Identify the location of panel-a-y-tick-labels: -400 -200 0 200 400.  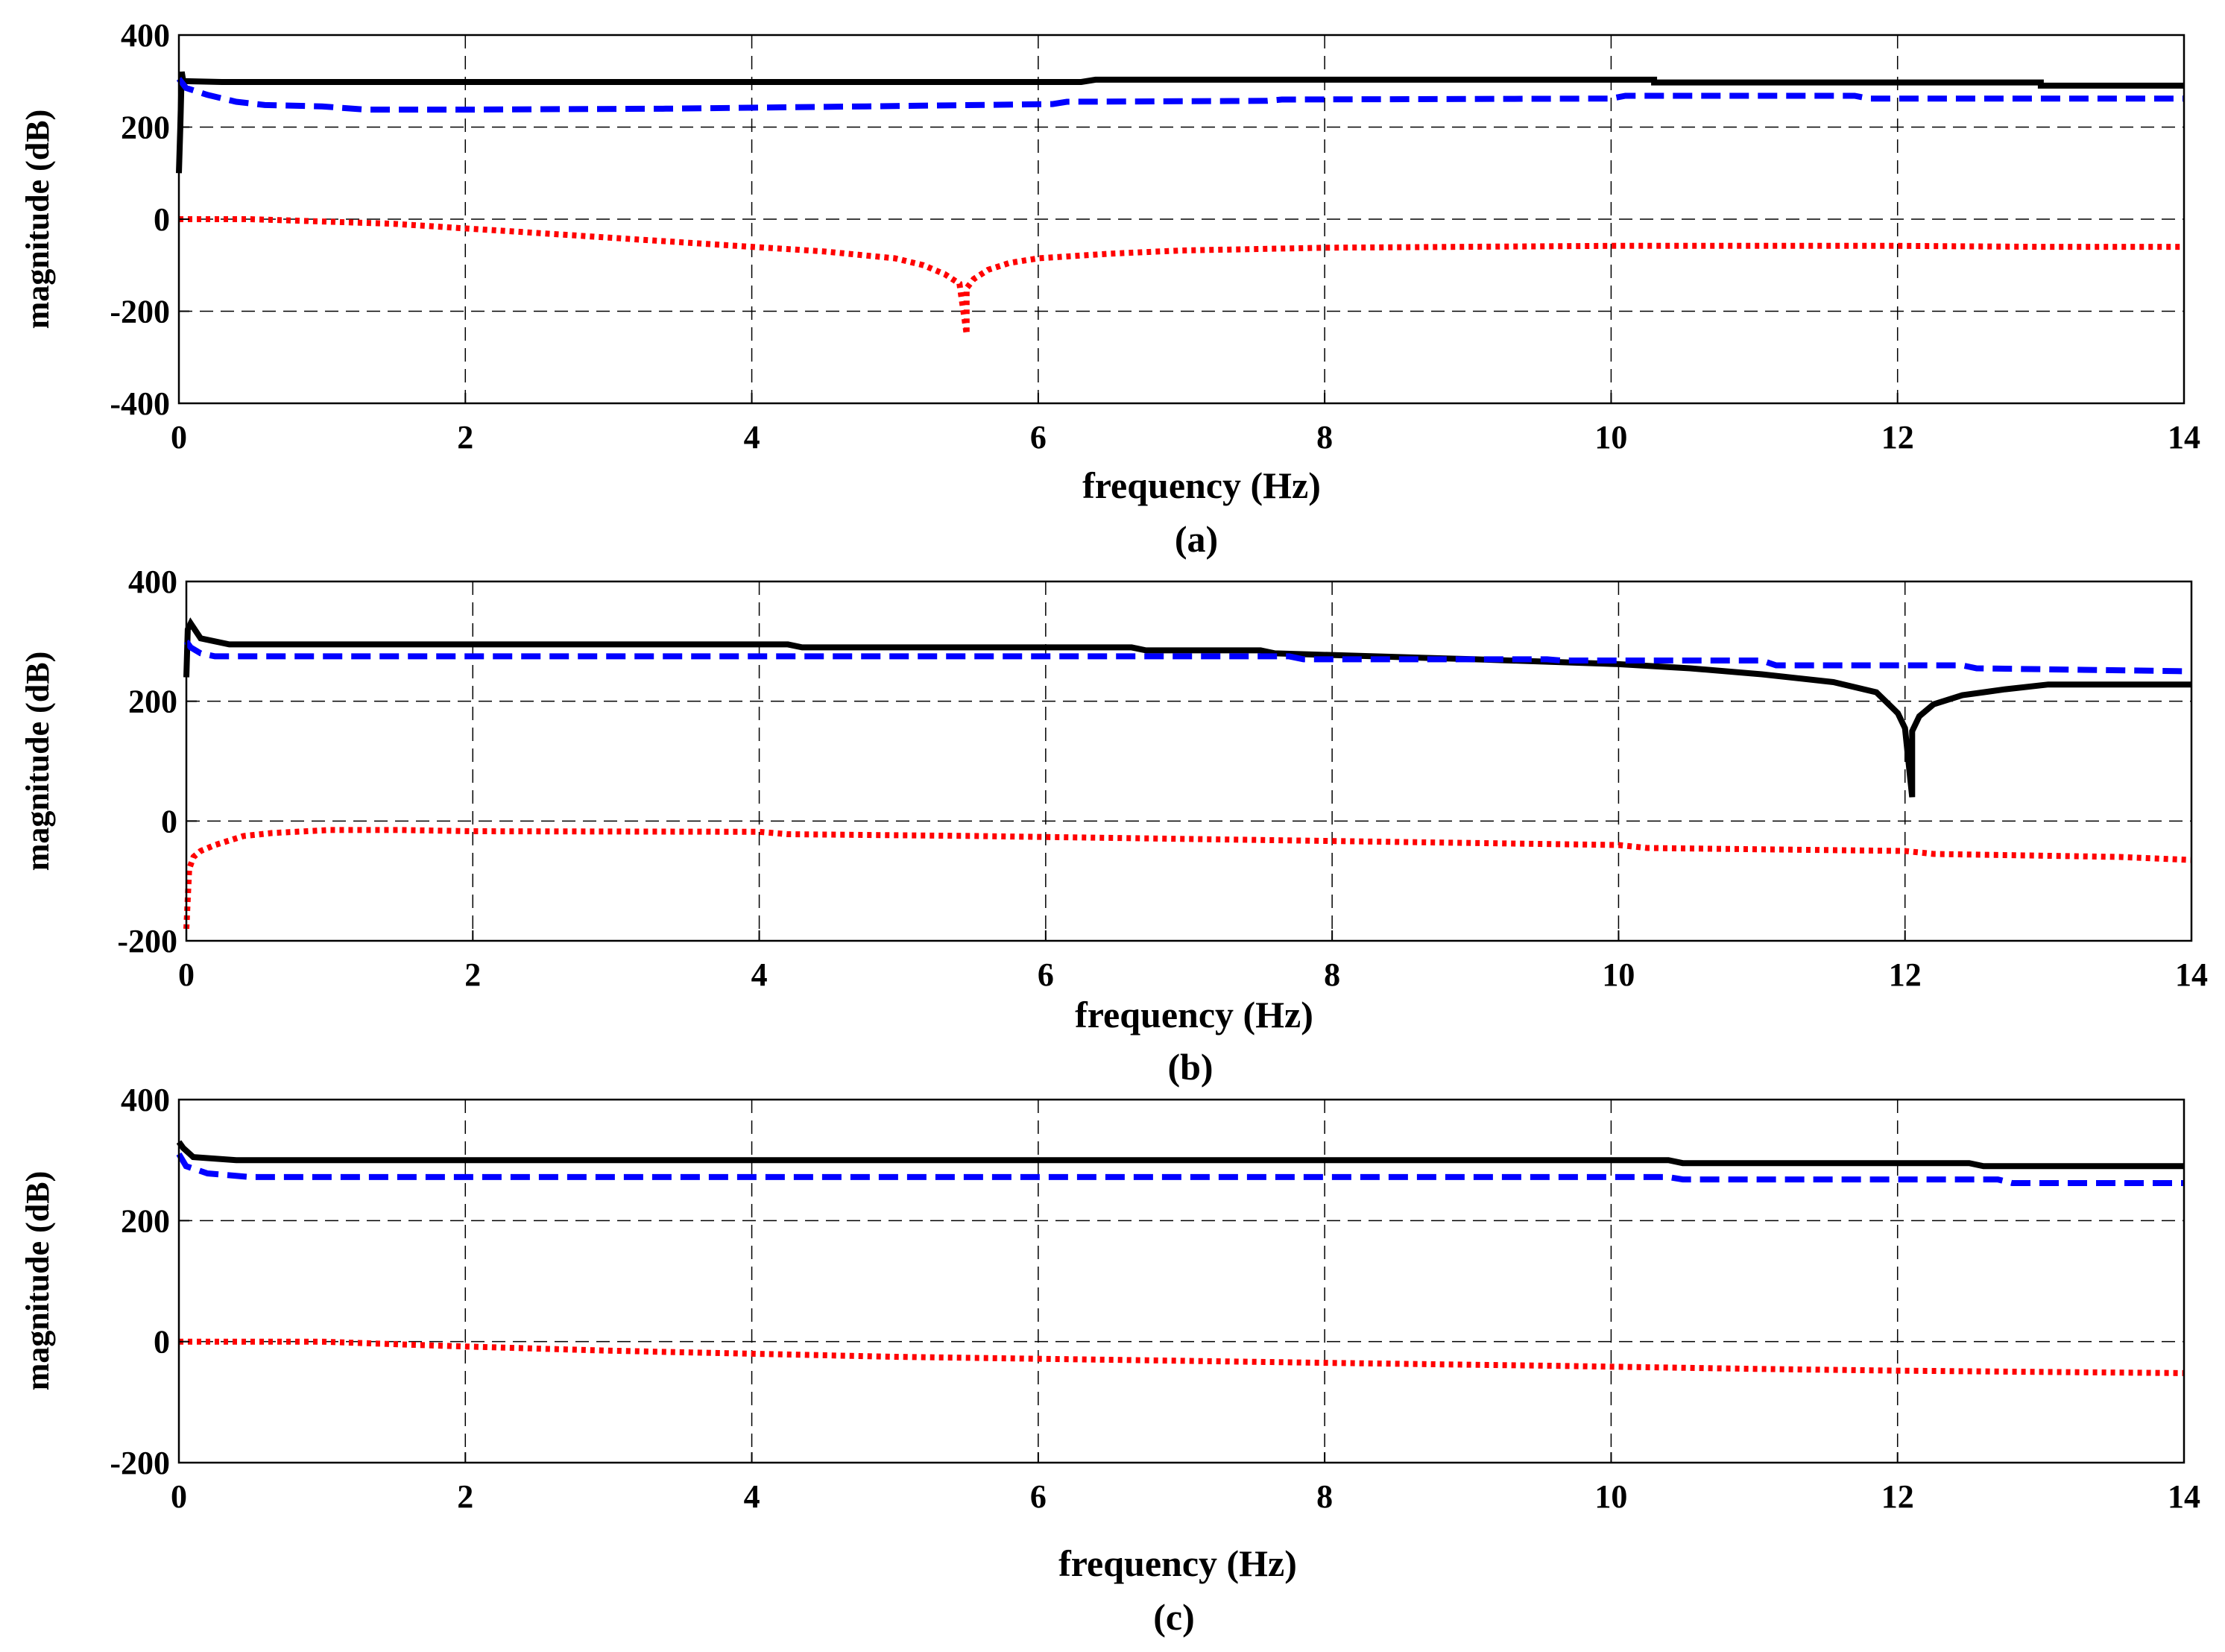
(140, 220).